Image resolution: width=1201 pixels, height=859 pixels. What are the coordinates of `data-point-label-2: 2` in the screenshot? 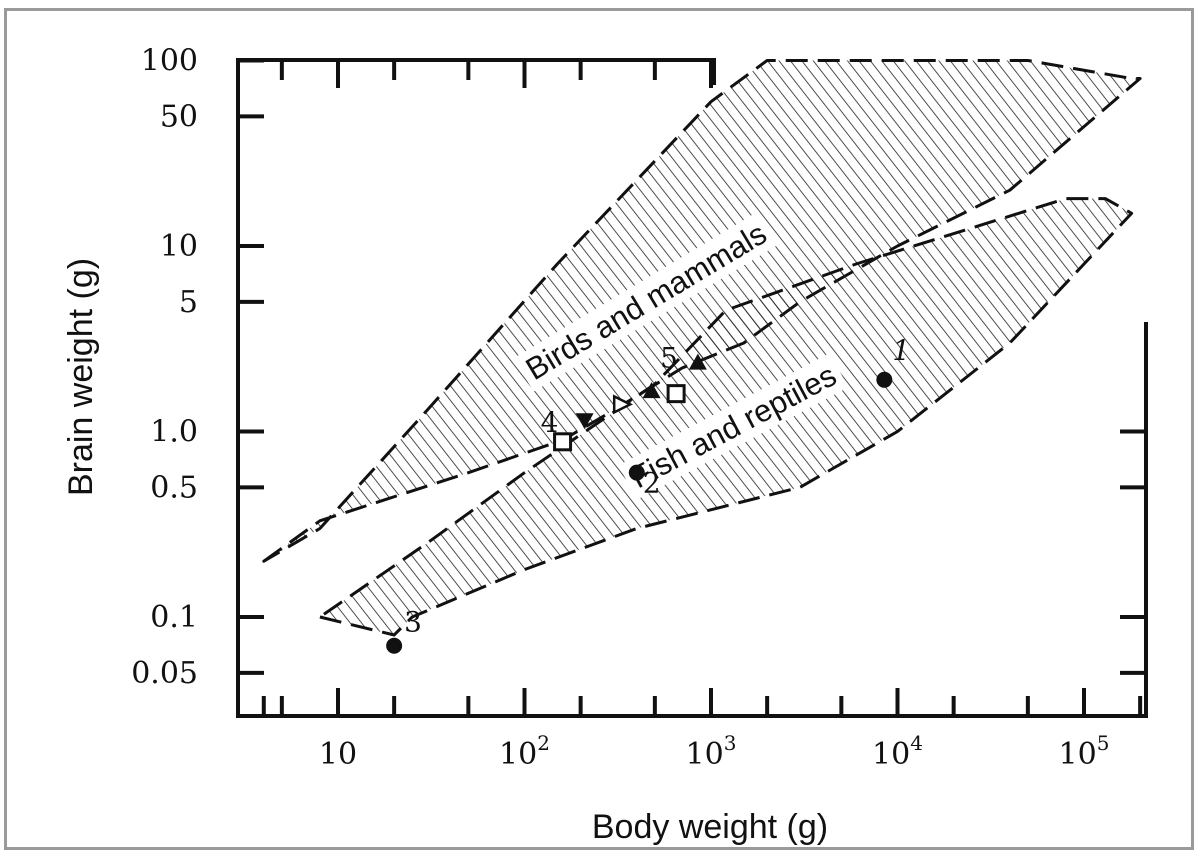 It's located at (652, 483).